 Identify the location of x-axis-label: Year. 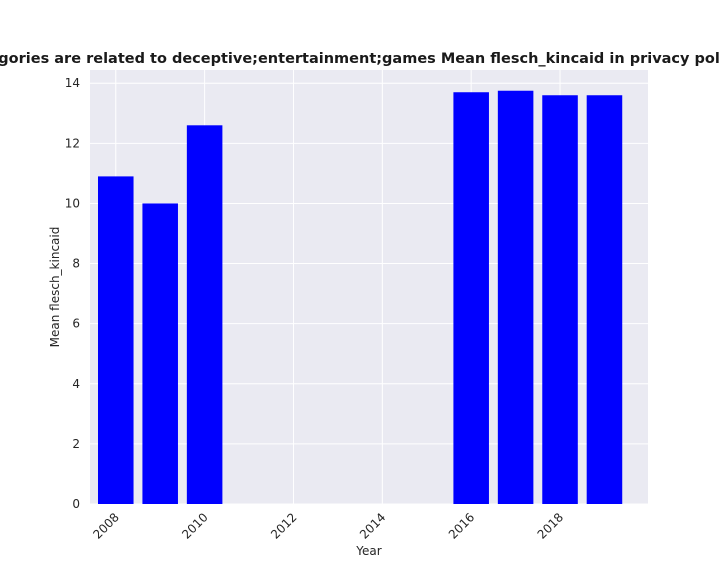
(368, 551).